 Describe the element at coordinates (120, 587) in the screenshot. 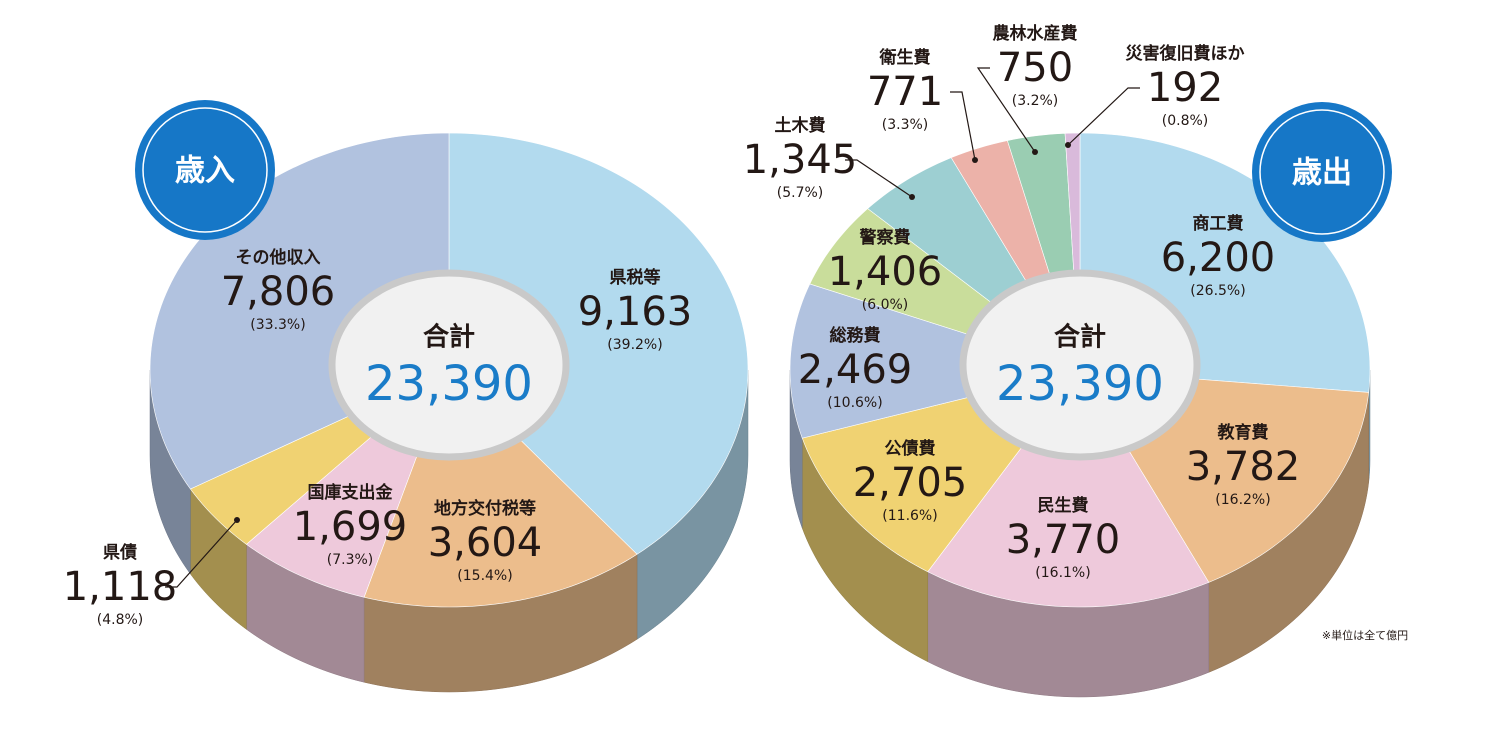

I see `slice-value: 1,118` at that location.